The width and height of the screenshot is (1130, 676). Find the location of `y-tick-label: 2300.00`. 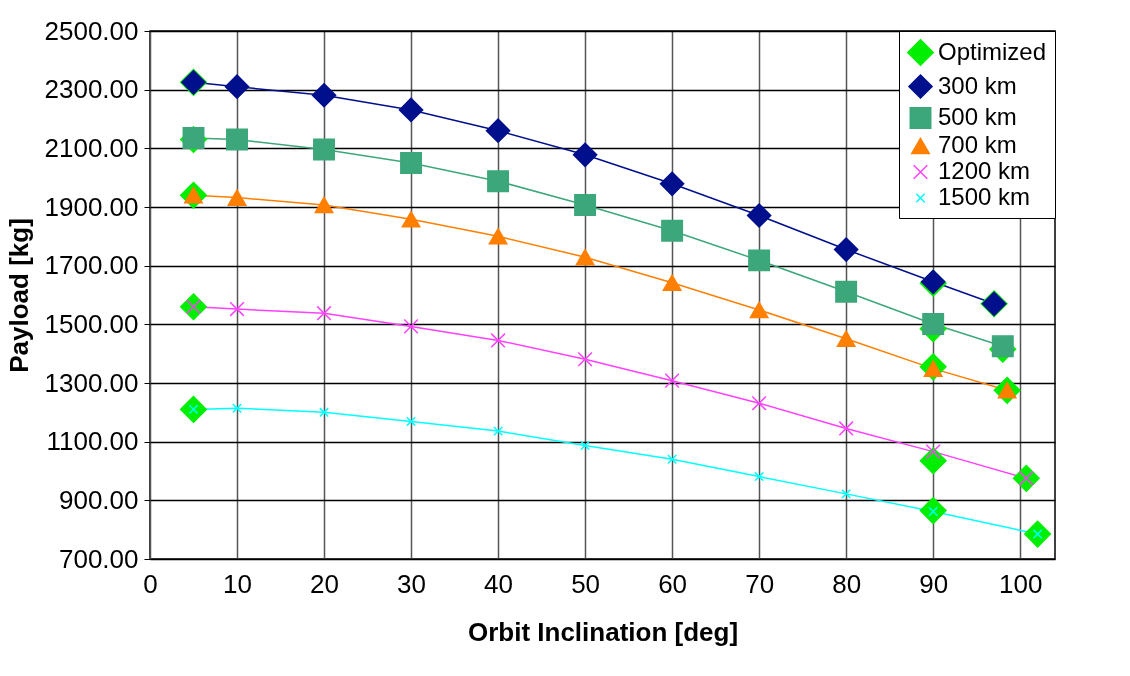

y-tick-label: 2300.00 is located at coordinates (91, 89).